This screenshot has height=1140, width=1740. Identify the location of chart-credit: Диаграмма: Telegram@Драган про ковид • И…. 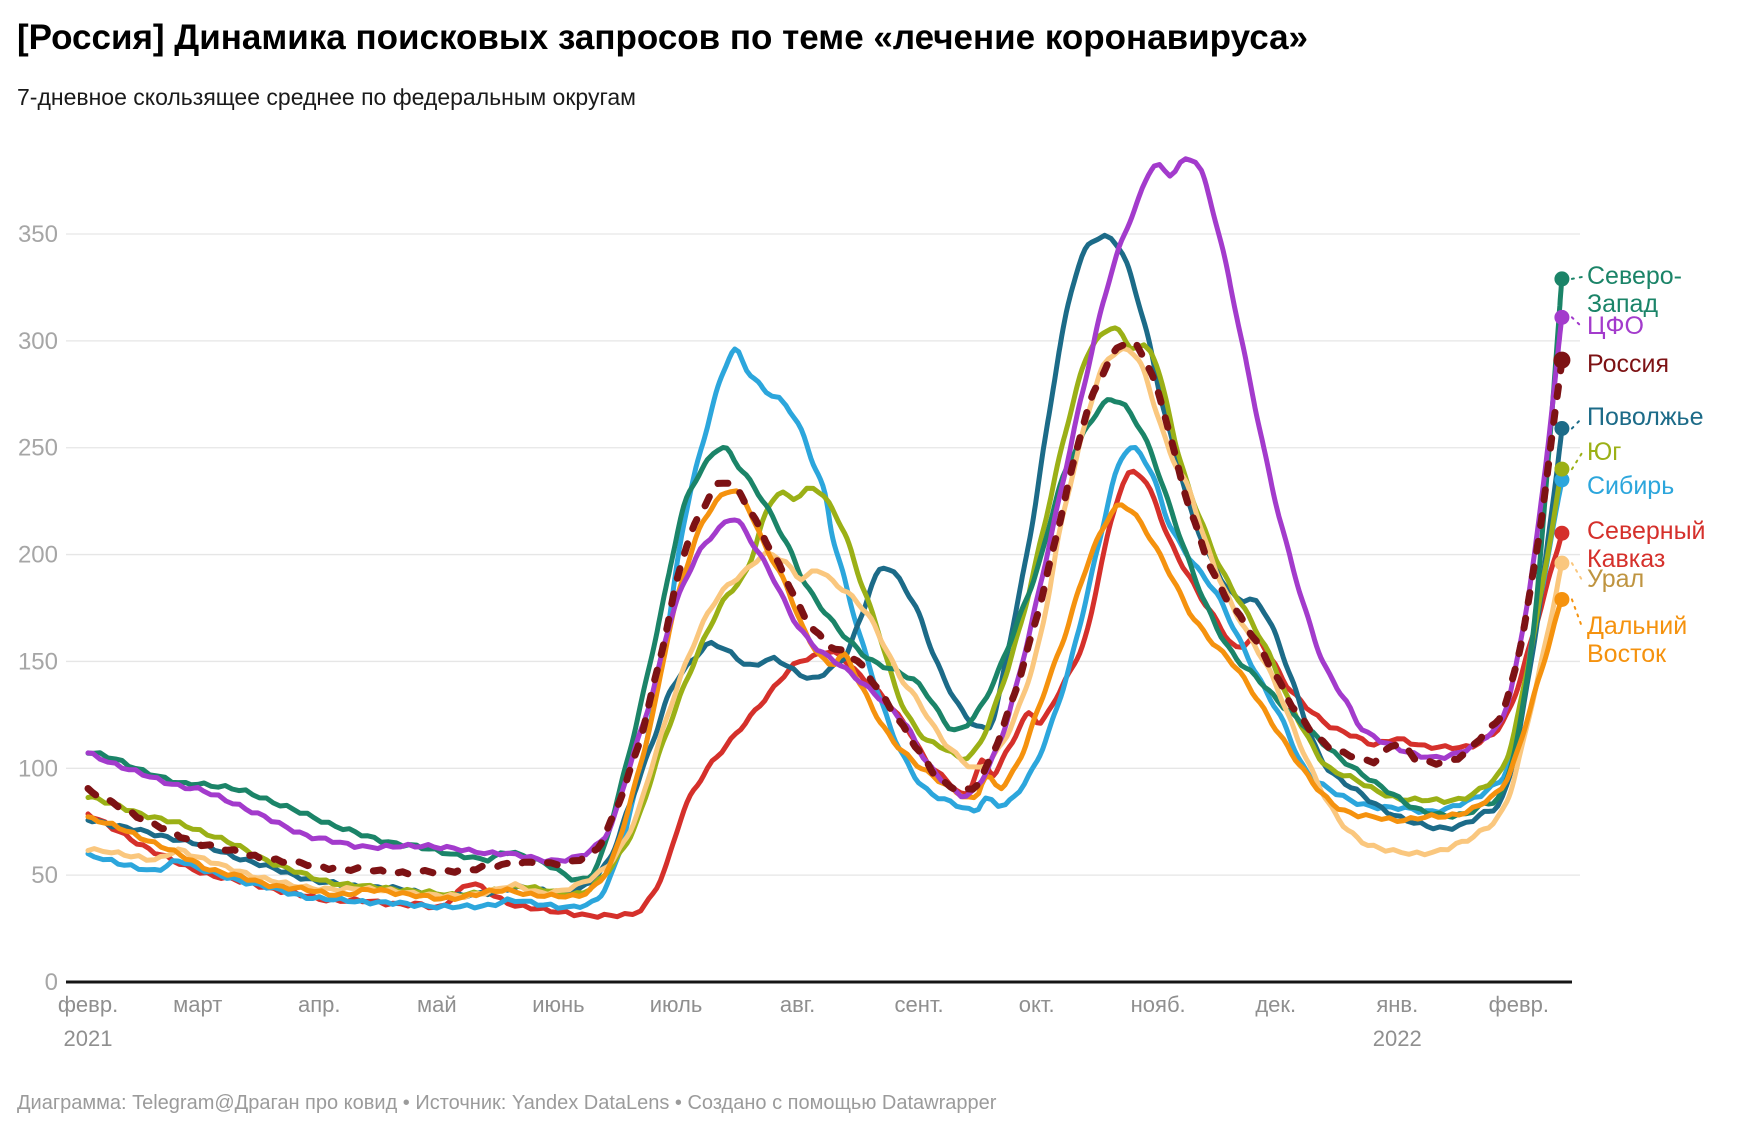
(507, 1103).